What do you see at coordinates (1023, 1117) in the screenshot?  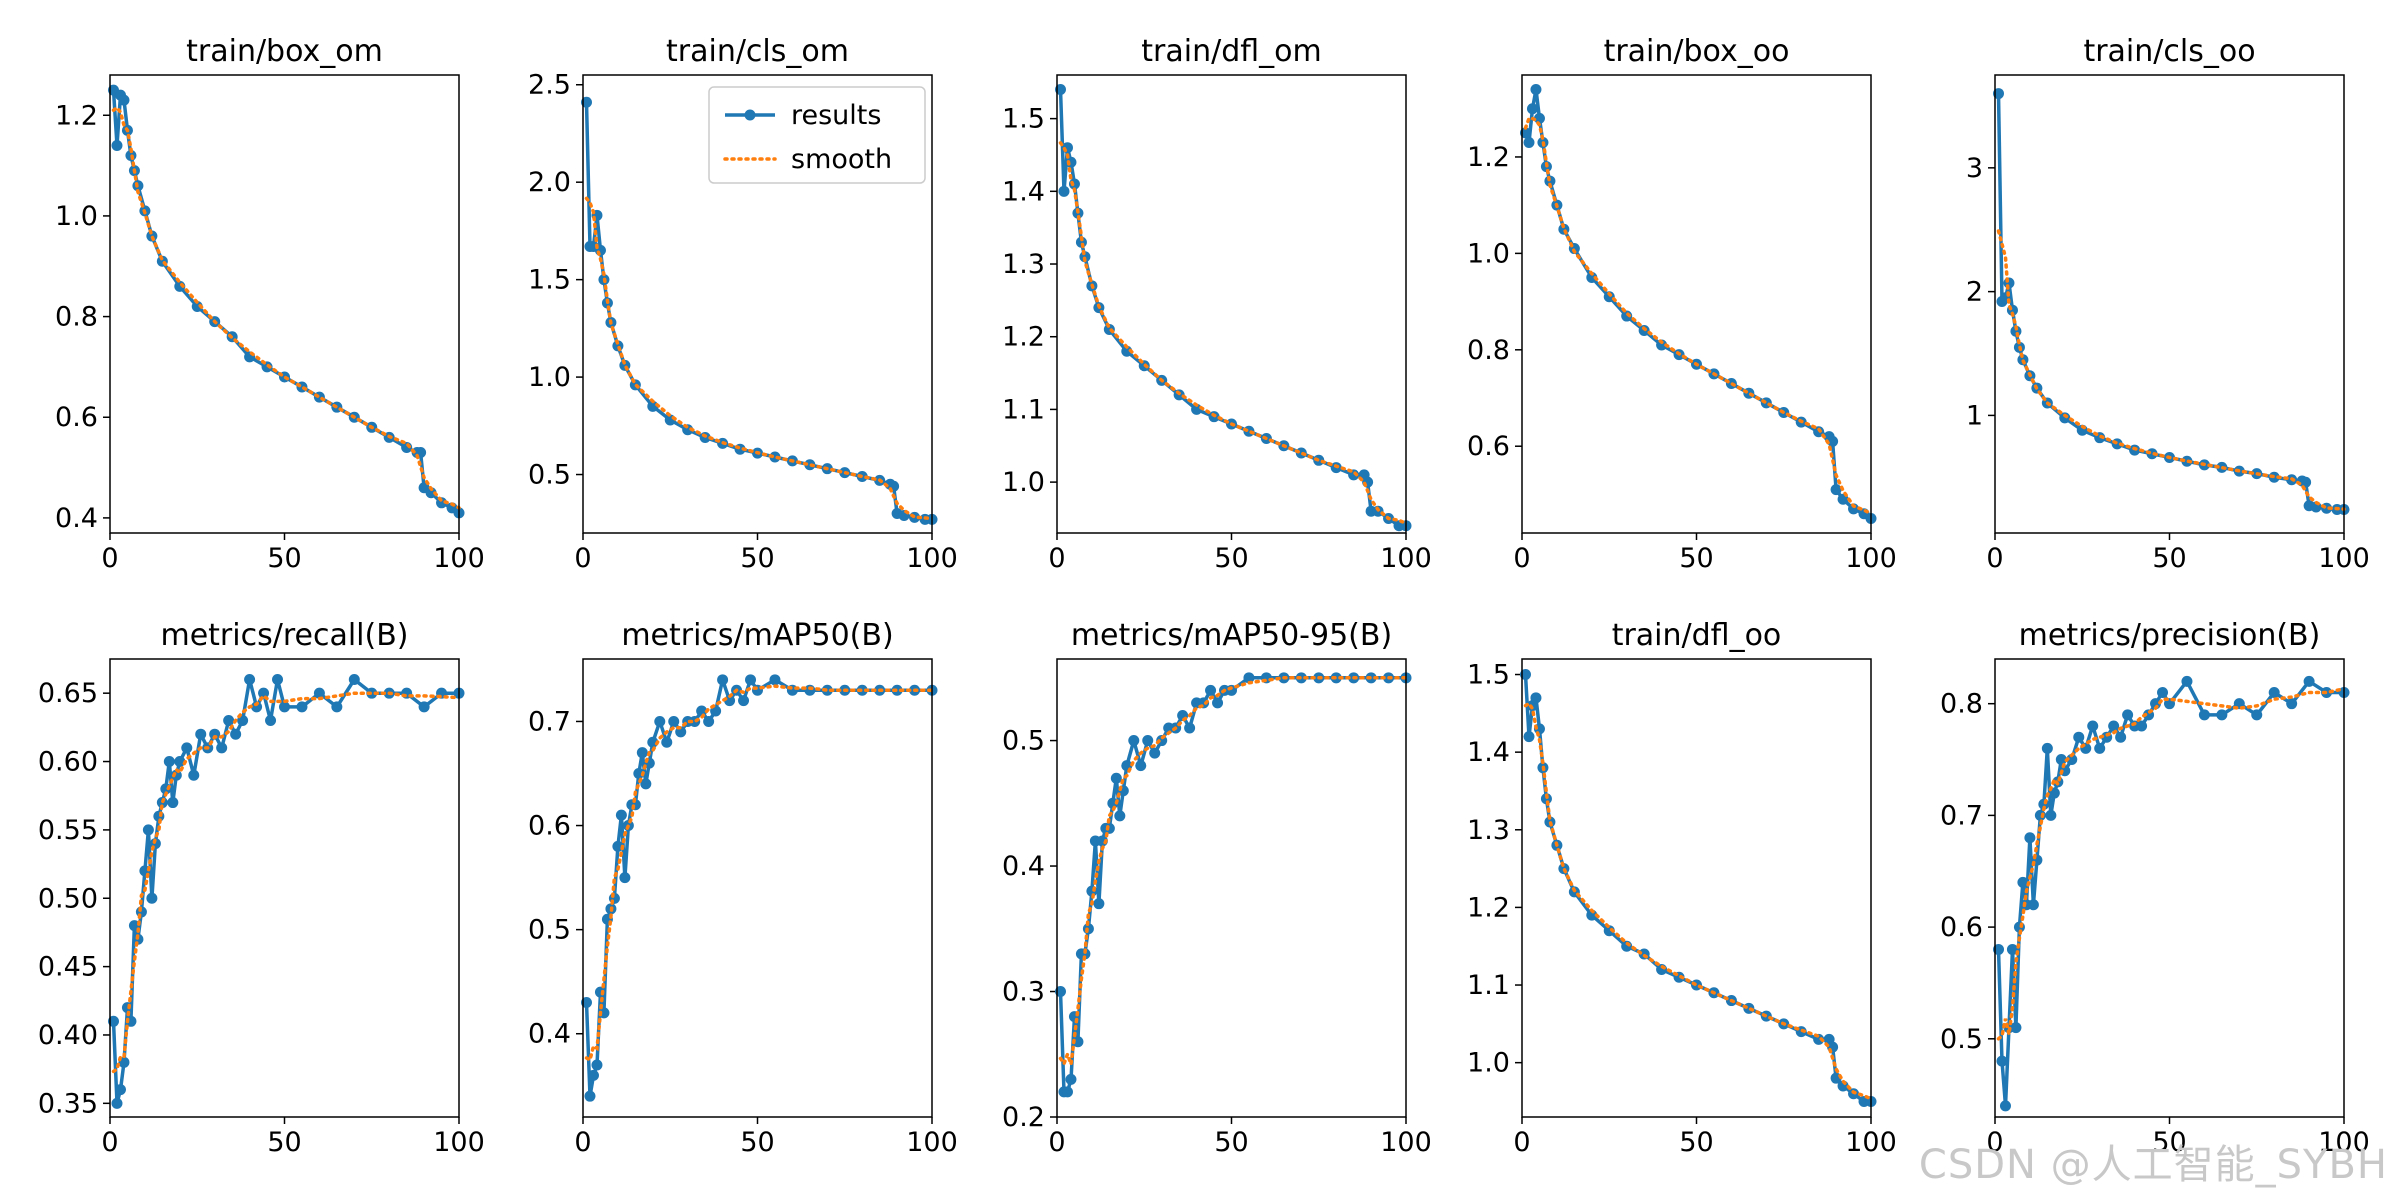 I see `y-tick-label: 0.2` at bounding box center [1023, 1117].